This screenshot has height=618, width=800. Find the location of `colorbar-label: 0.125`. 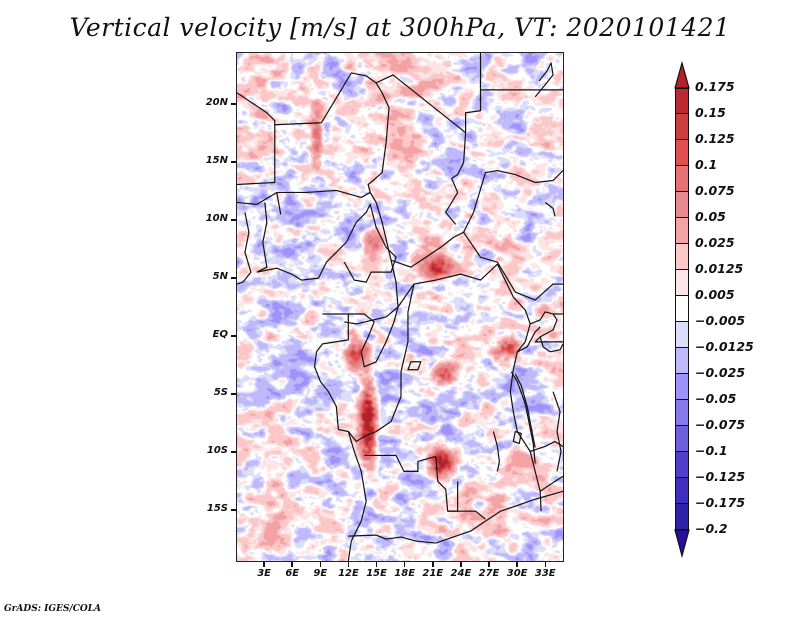

colorbar-label: 0.125 is located at coordinates (715, 138).